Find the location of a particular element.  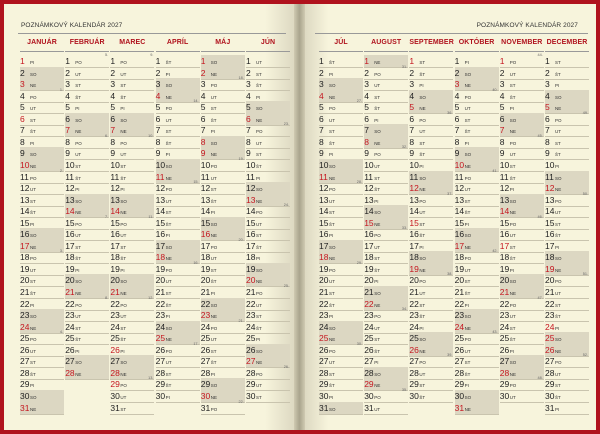

day-cell: 23 PO 34. is located at coordinates (386, 315).